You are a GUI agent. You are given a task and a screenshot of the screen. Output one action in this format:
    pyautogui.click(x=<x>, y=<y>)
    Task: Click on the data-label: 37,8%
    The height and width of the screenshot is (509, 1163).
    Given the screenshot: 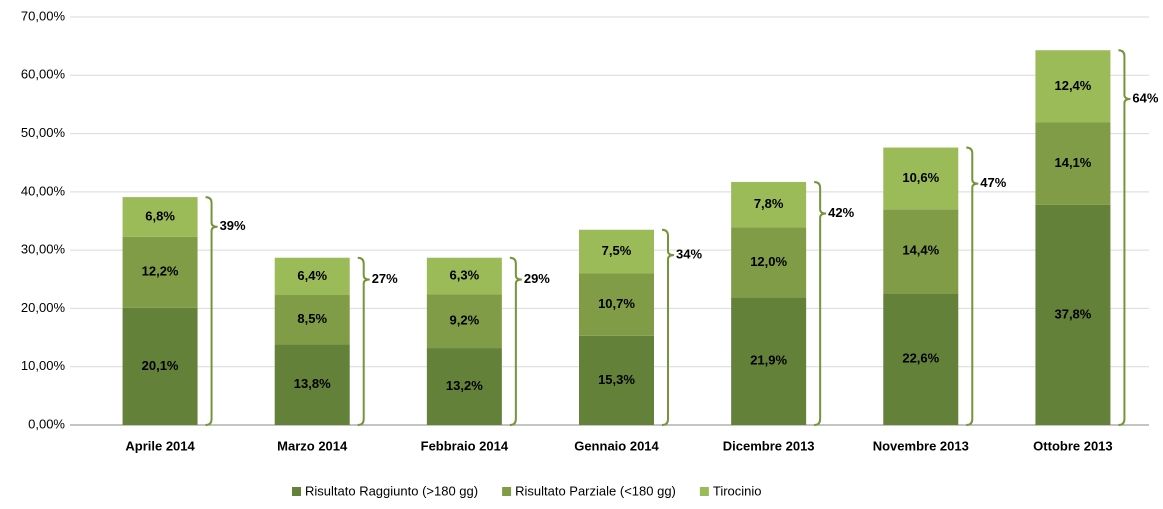 What is the action you would take?
    pyautogui.click(x=1072, y=313)
    